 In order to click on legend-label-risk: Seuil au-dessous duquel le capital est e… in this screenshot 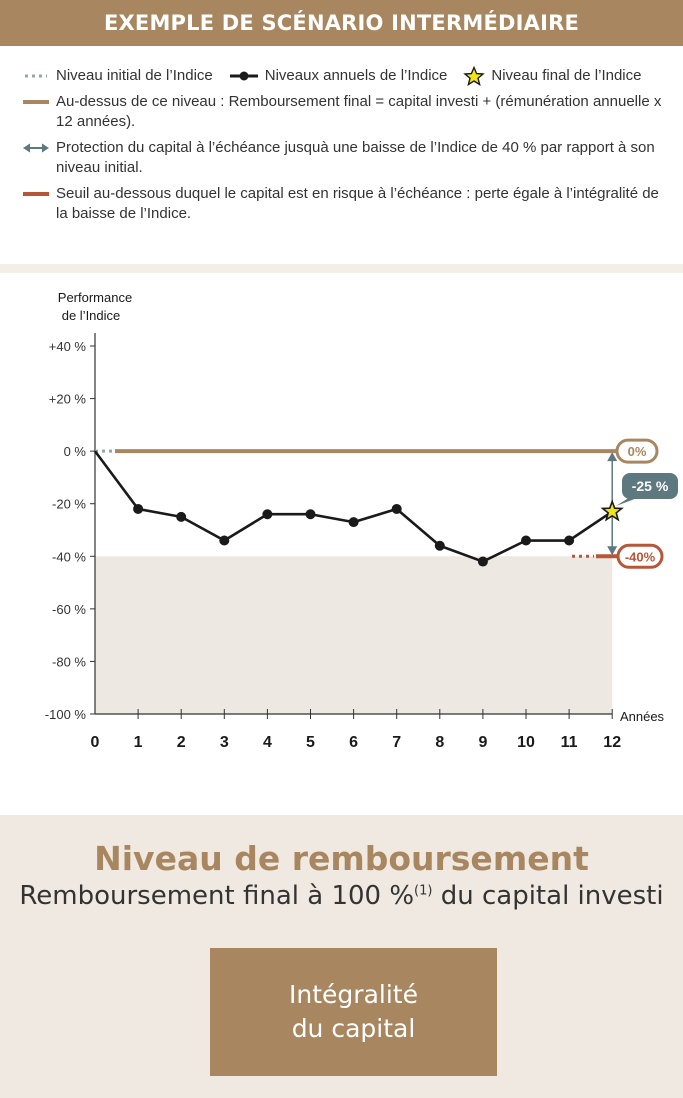, I will do `click(357, 203)`.